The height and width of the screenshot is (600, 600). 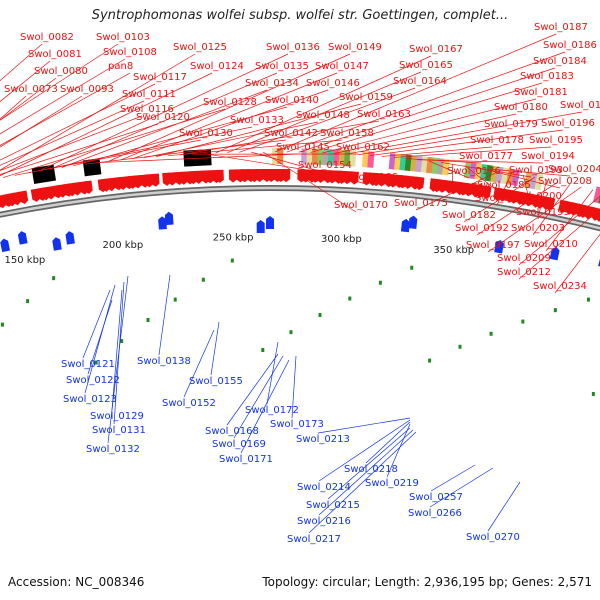 I want to click on gene-label: Swol_0165, so click(x=426, y=65).